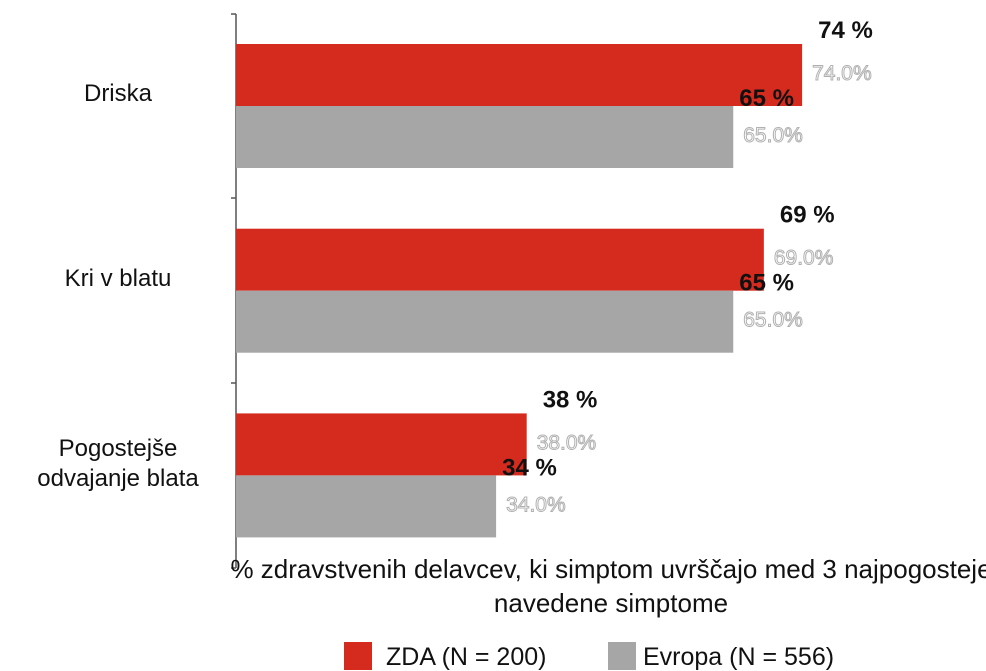 This screenshot has width=986, height=671. What do you see at coordinates (804, 258) in the screenshot?
I see `value-label-decimal: 69.0%` at bounding box center [804, 258].